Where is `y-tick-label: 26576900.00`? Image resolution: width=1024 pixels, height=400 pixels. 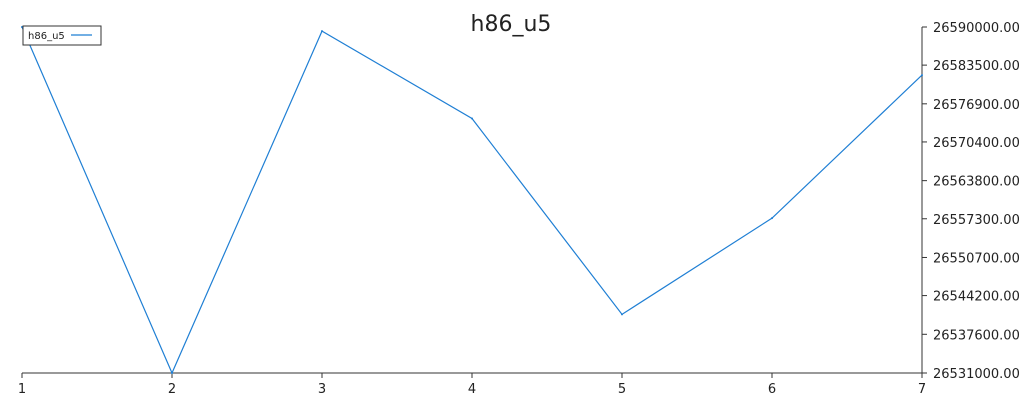
y-tick-label: 26576900.00 is located at coordinates (976, 105).